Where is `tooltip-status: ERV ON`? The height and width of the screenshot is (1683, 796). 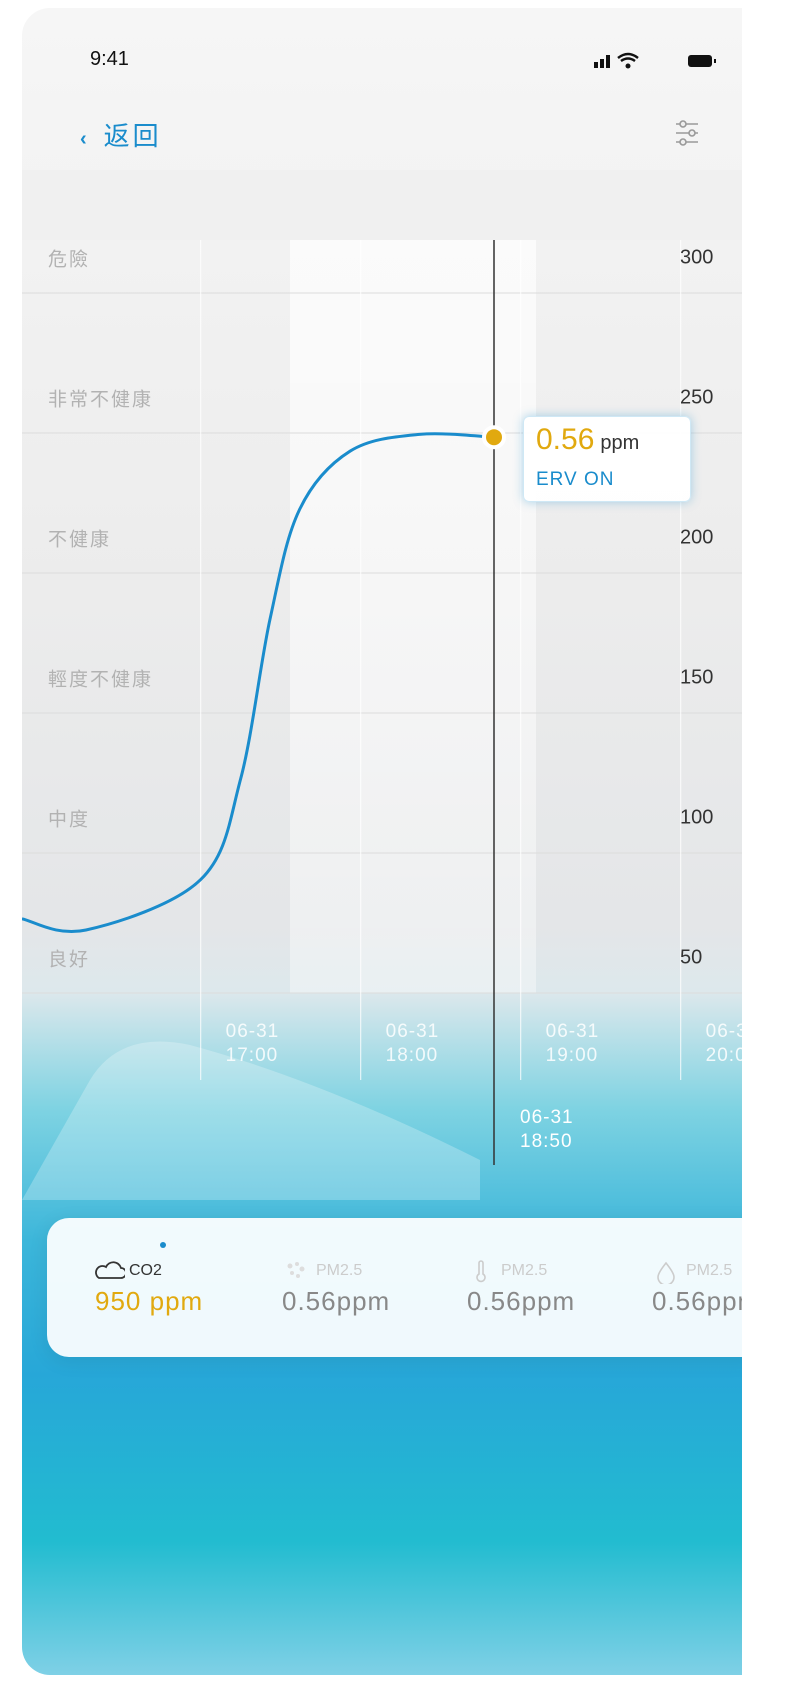 tooltip-status: ERV ON is located at coordinates (575, 479).